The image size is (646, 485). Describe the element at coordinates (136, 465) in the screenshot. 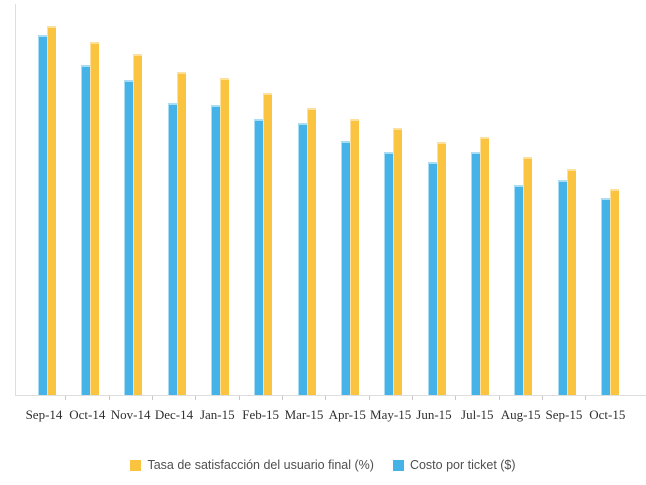

I see `legend-swatch-tasa-satisfaccion-icon` at that location.